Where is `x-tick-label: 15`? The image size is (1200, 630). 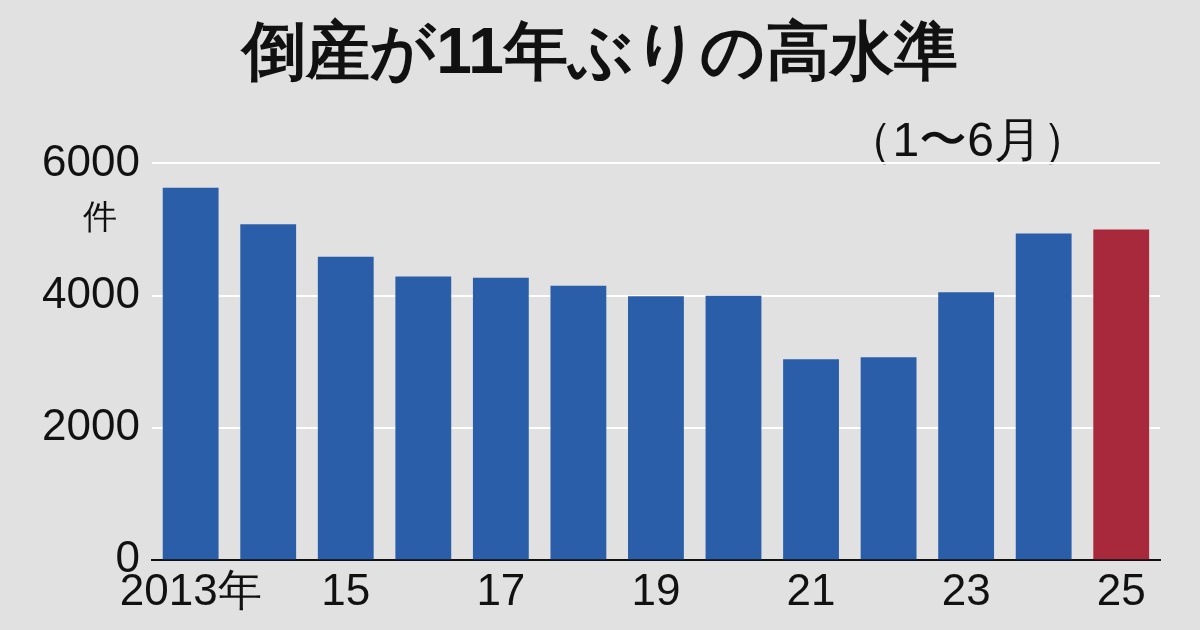
x-tick-label: 15 is located at coordinates (346, 589).